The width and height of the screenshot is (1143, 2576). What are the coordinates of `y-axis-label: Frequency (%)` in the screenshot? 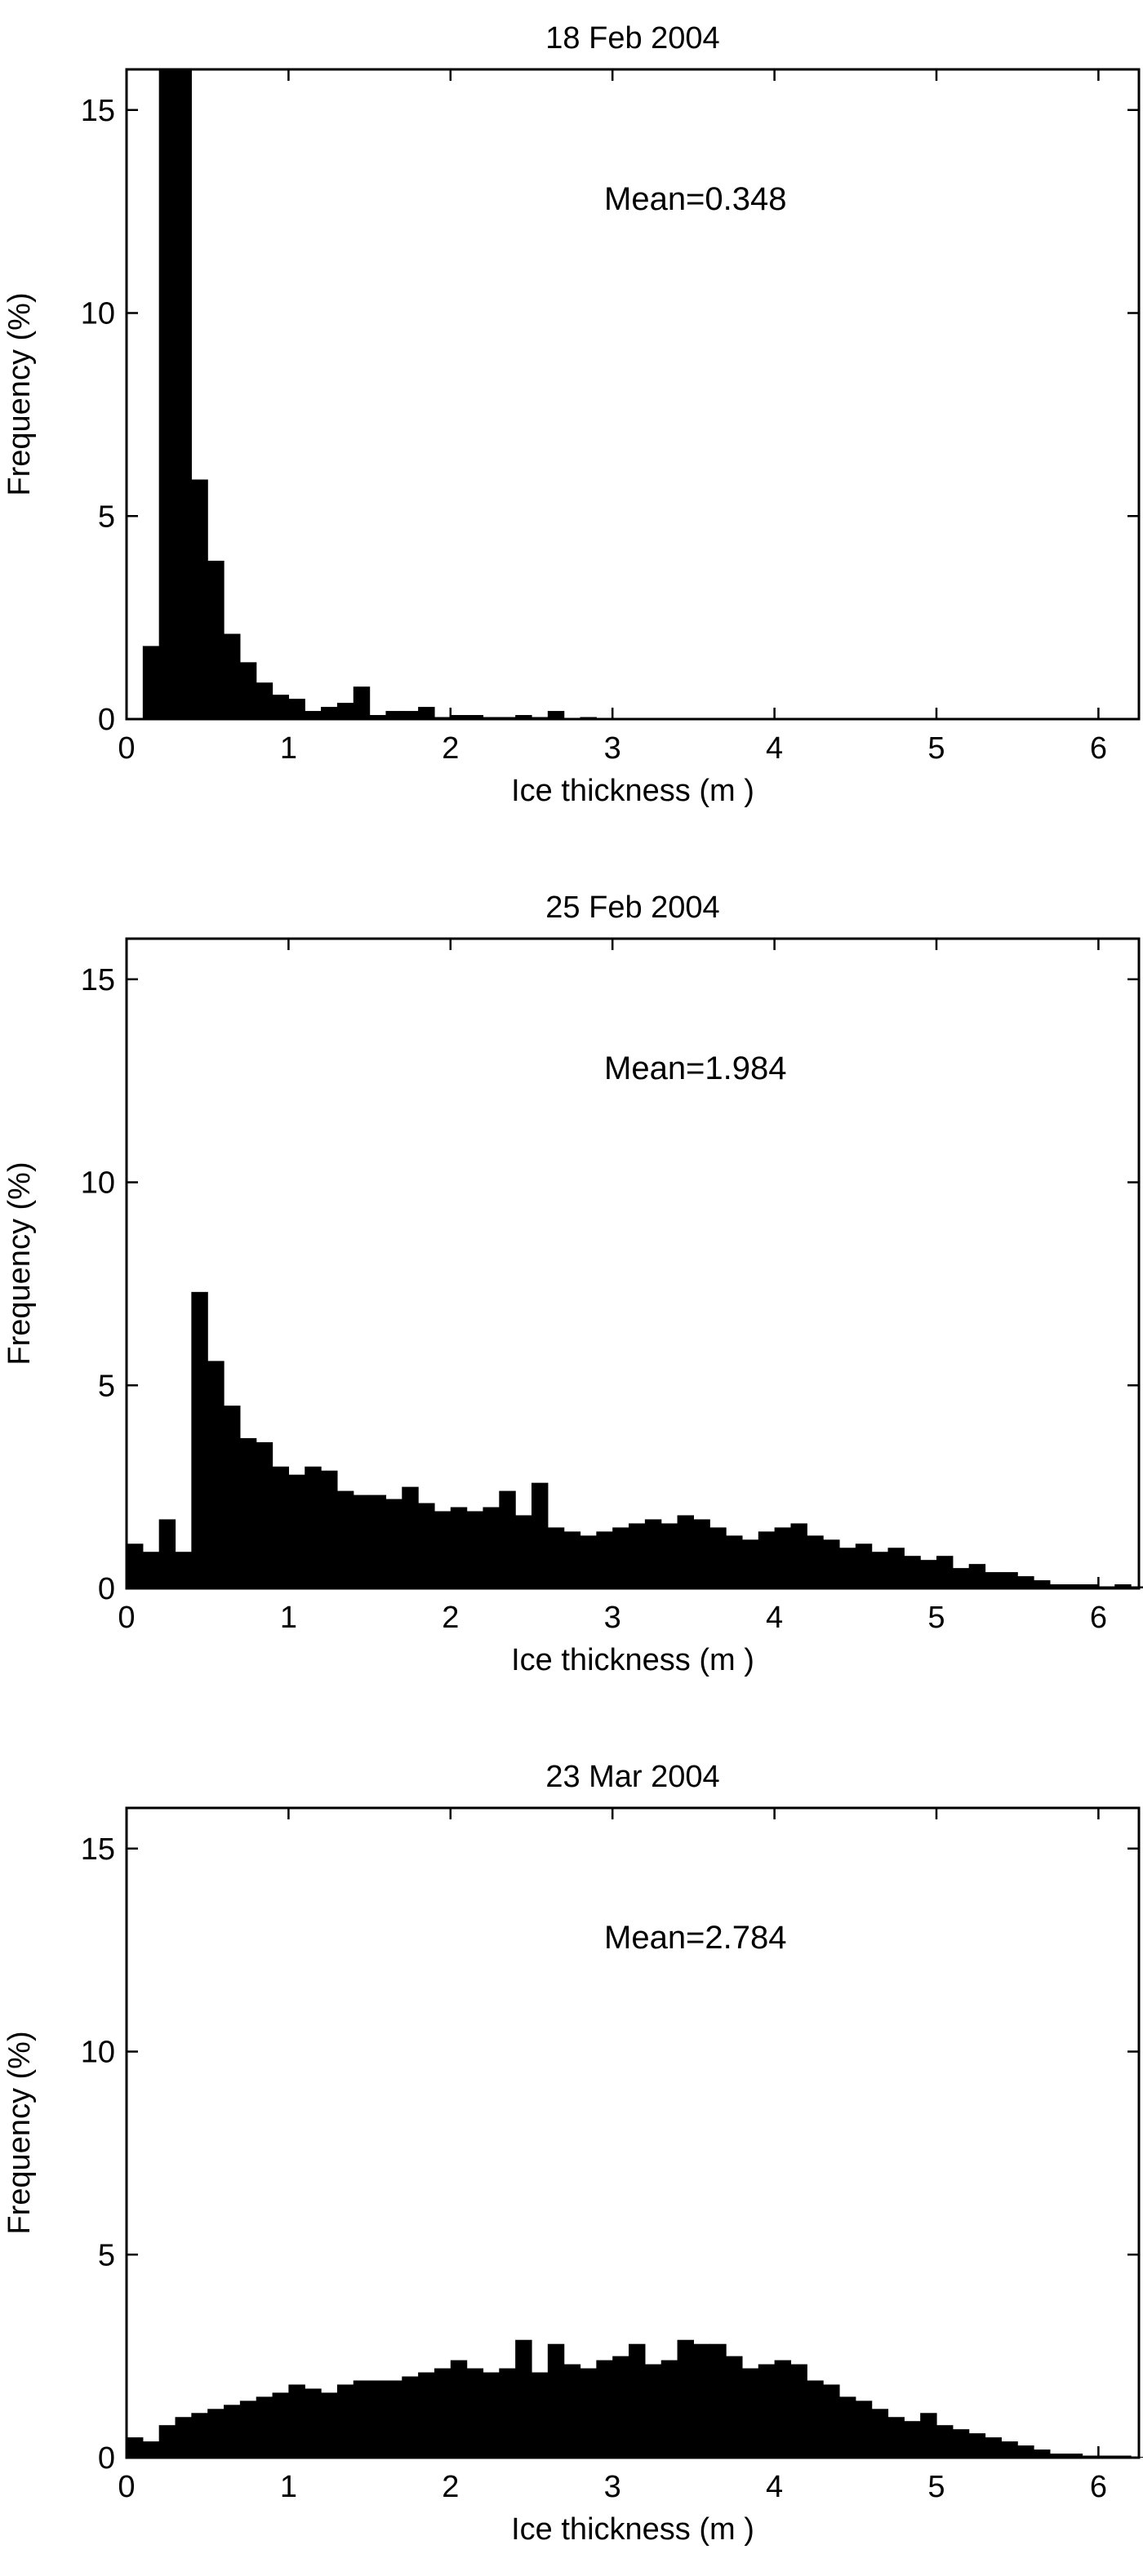 It's located at (19, 1263).